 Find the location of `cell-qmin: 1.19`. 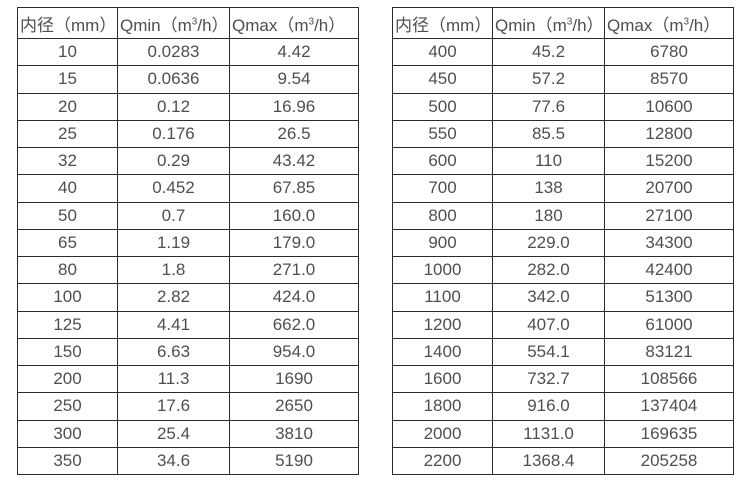

cell-qmin: 1.19 is located at coordinates (173, 243).